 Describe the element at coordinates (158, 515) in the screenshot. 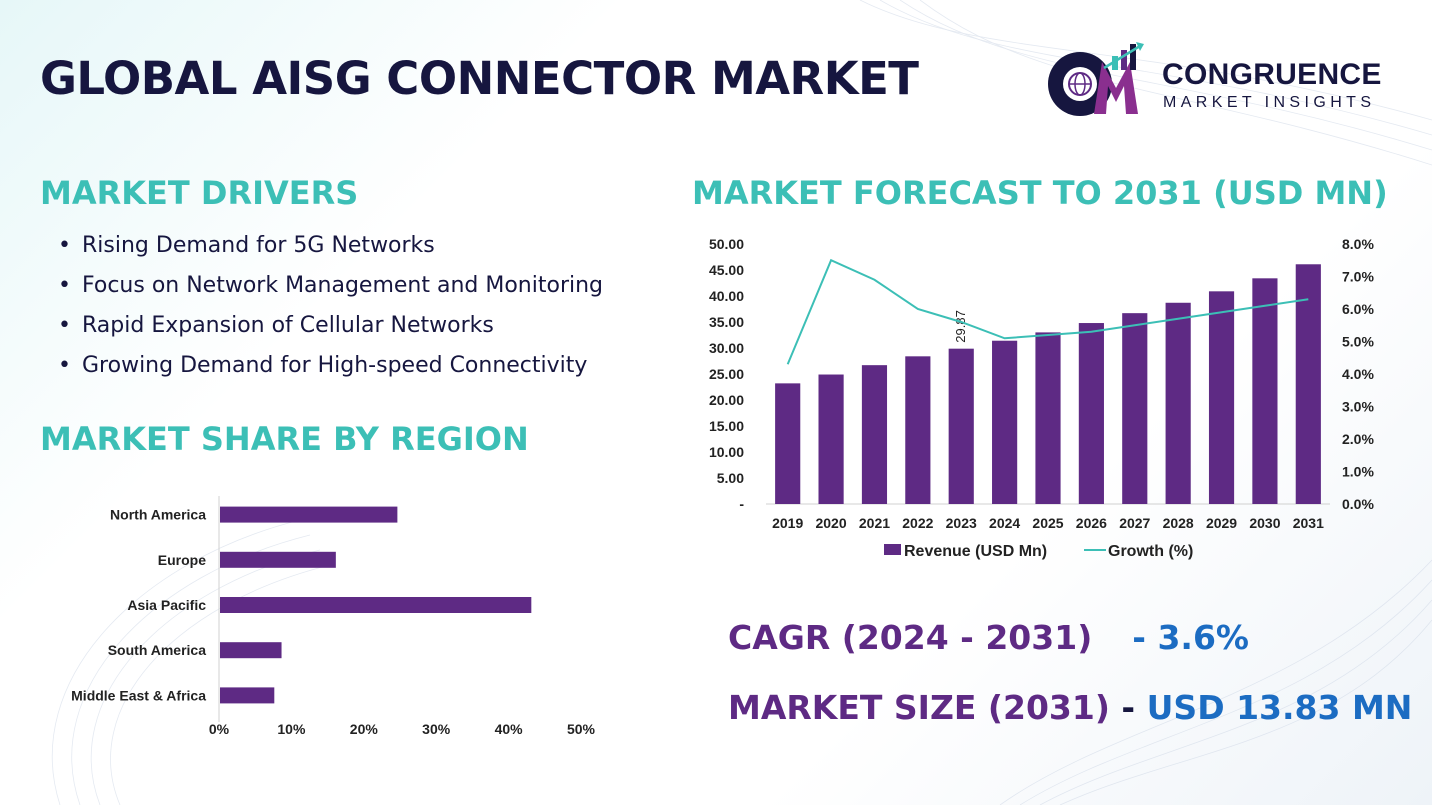

I see `category-label: North America` at that location.